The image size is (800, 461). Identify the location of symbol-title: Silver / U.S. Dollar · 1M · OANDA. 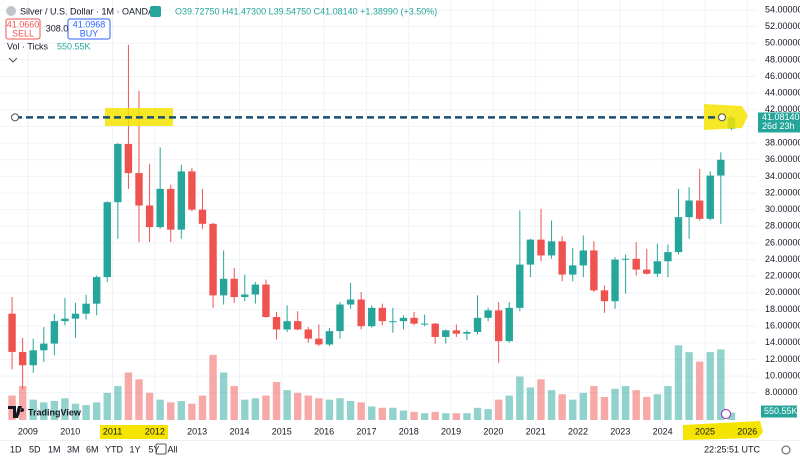
(87, 11).